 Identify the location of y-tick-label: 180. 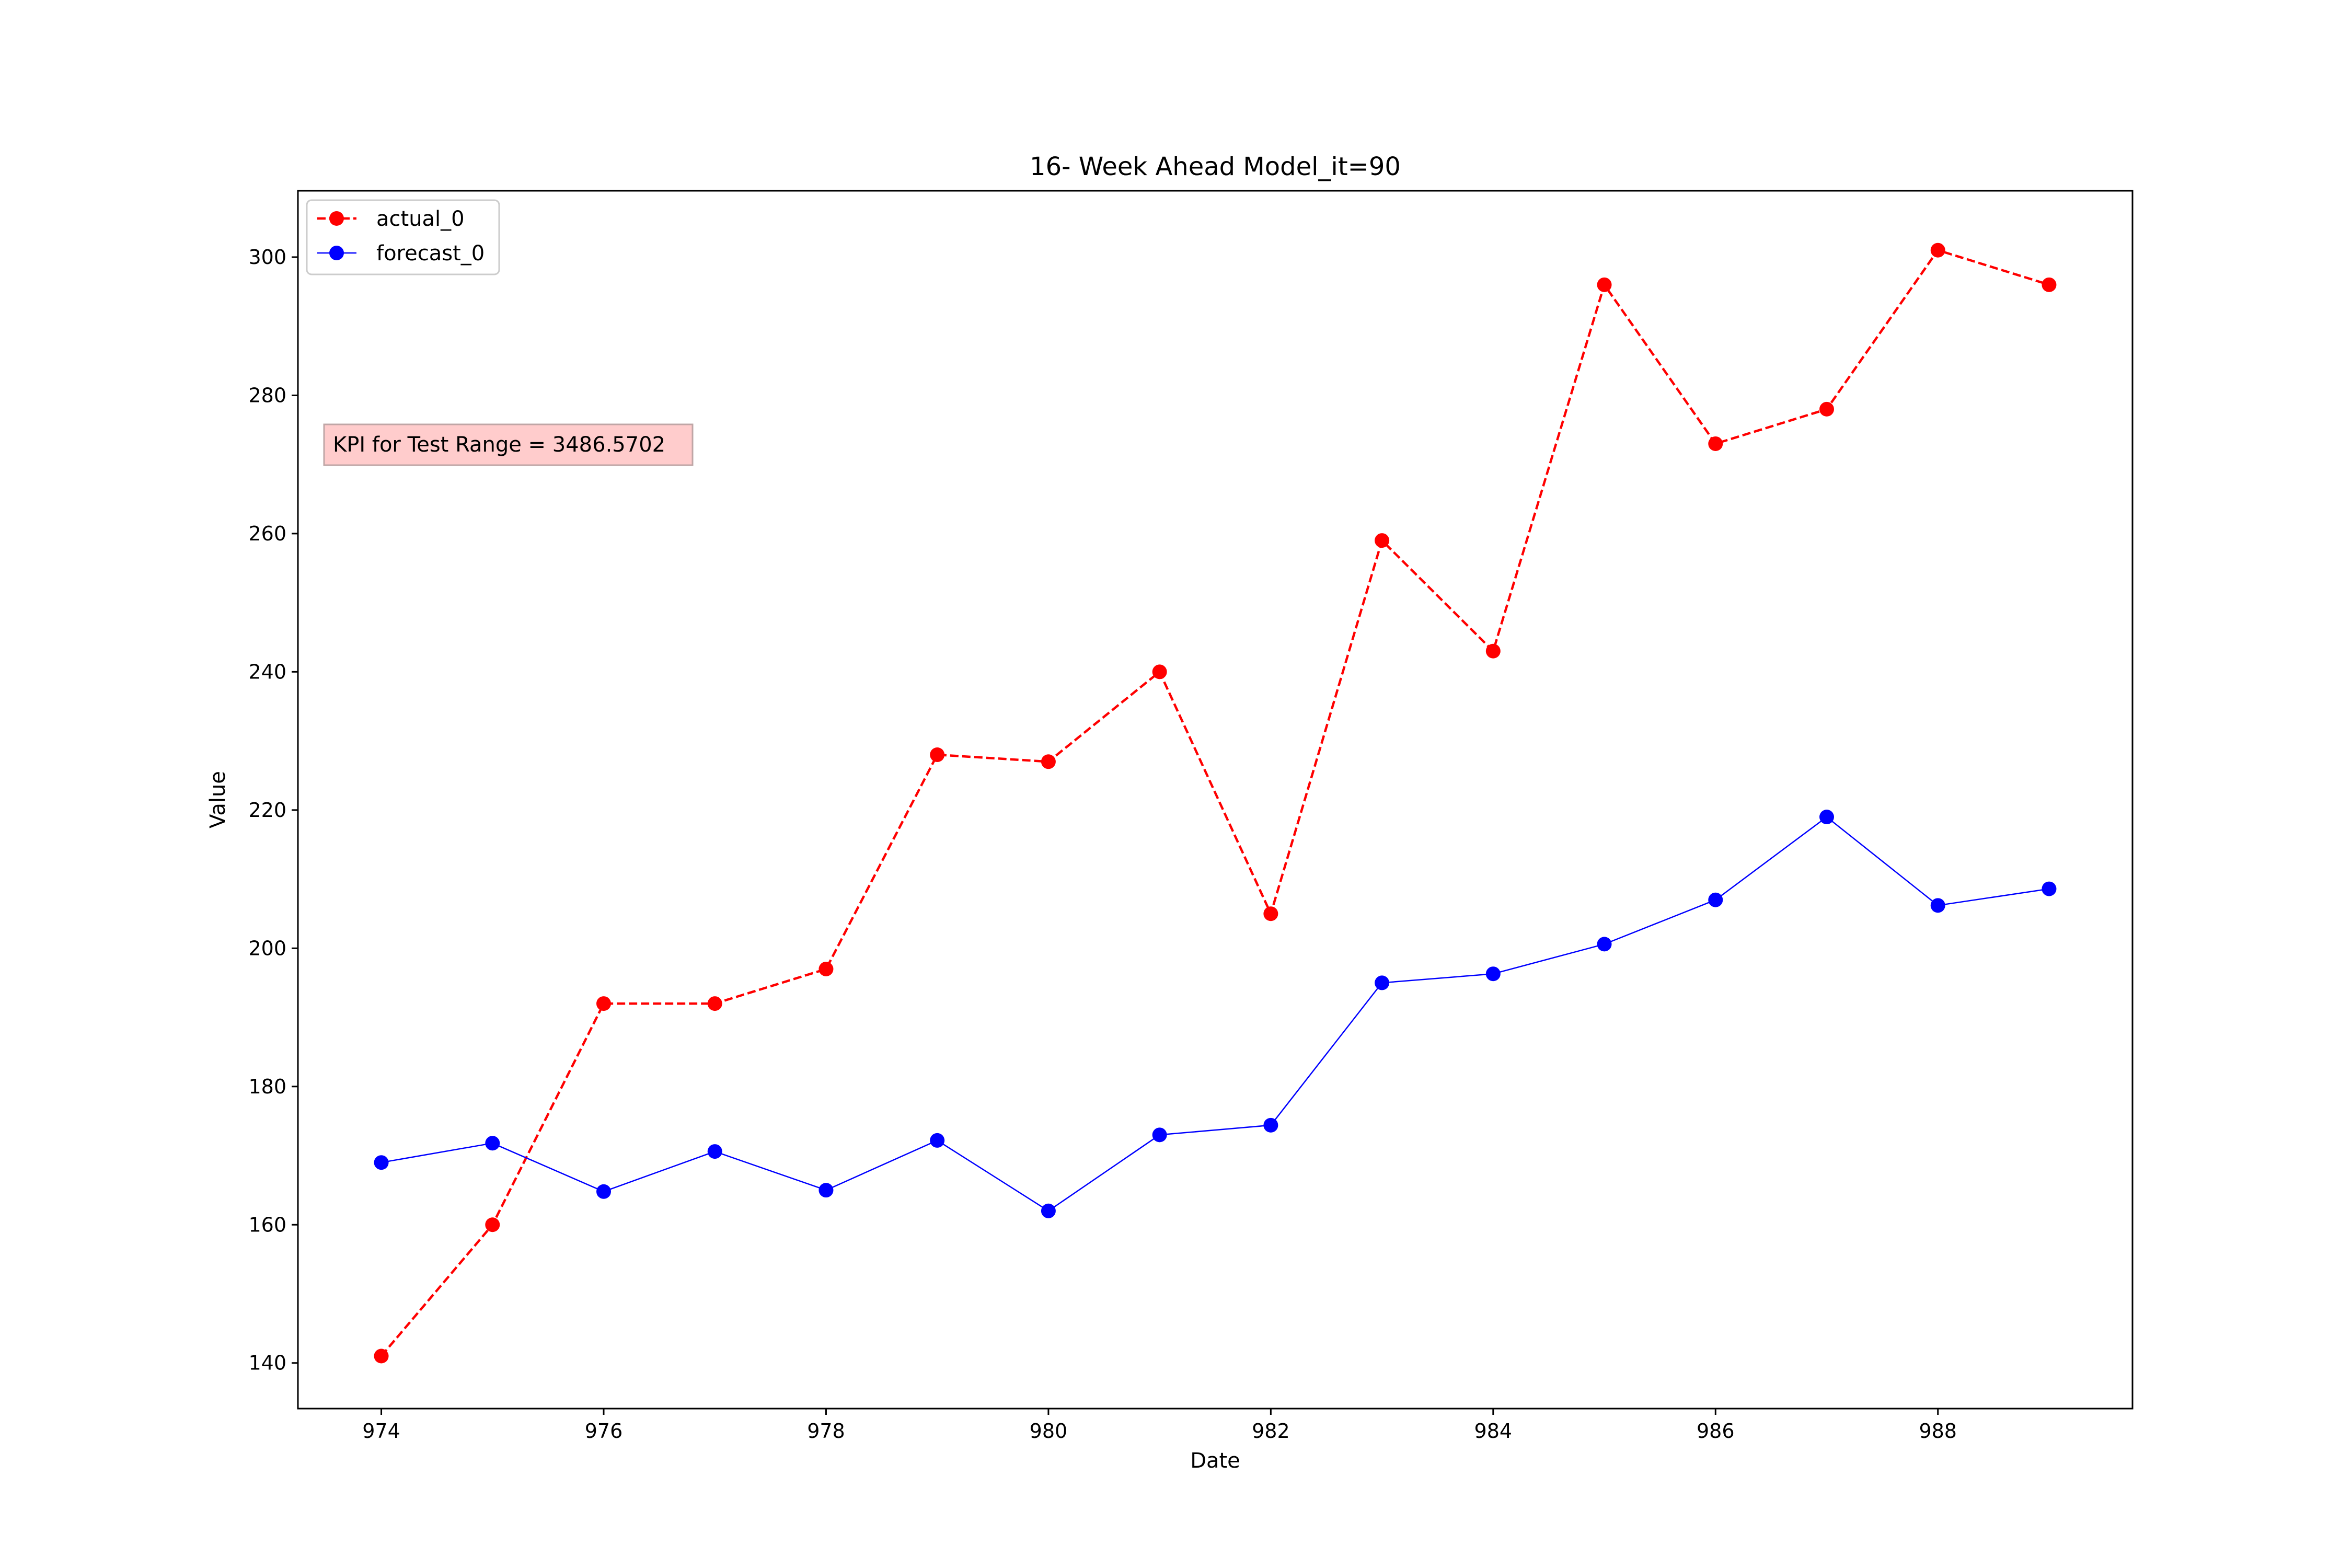
(267, 1086).